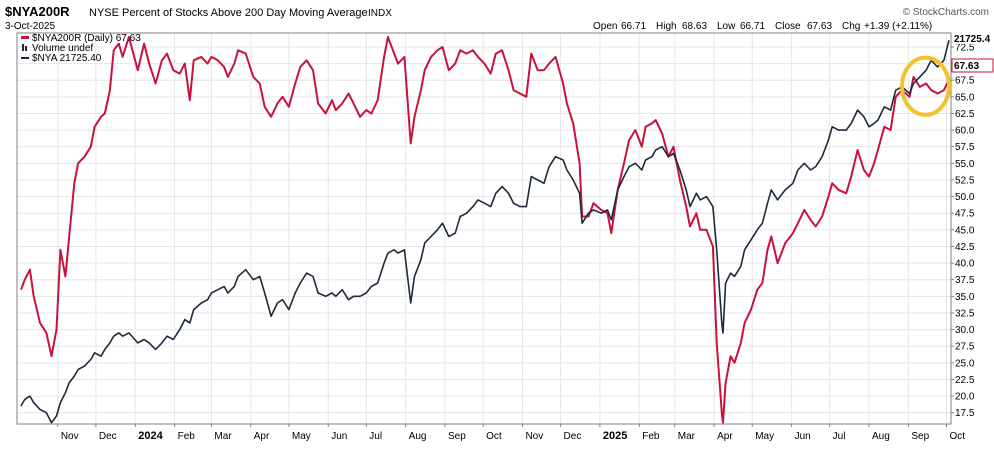  What do you see at coordinates (965, 164) in the screenshot?
I see `y-tick-label: 55.0` at bounding box center [965, 164].